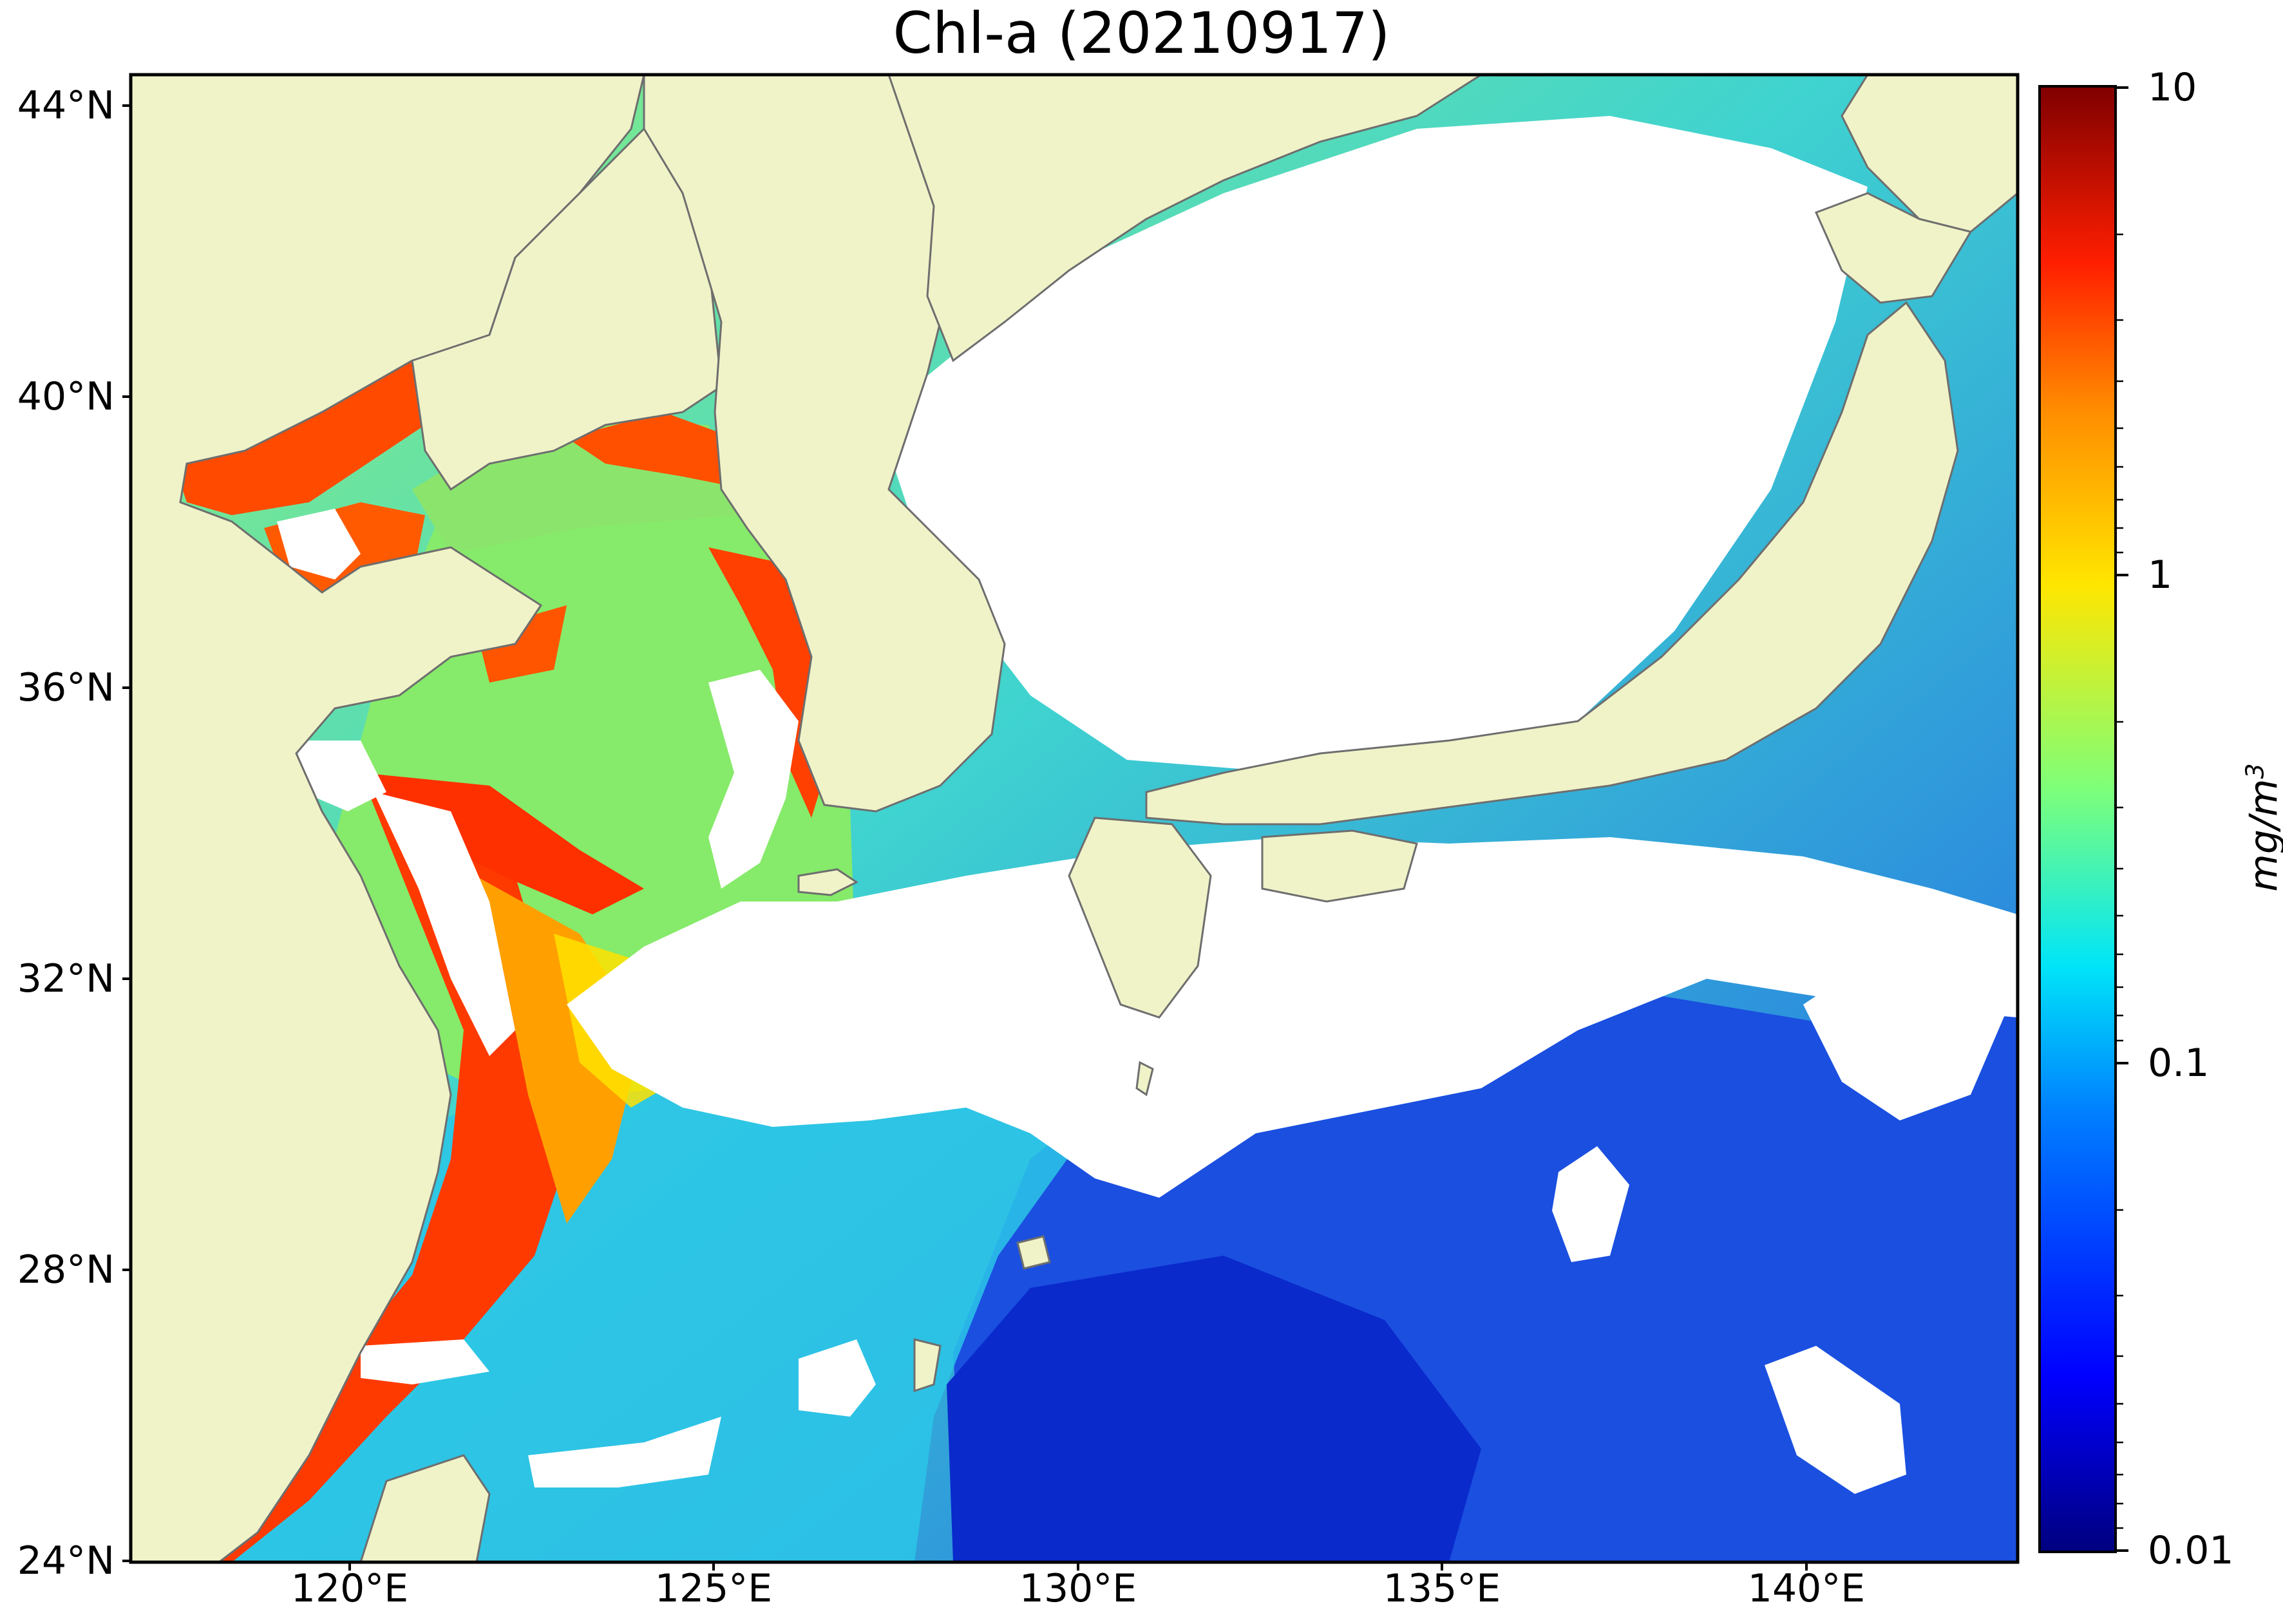 The height and width of the screenshot is (1624, 2283). Describe the element at coordinates (1292, 1018) in the screenshot. I see `cloud-east-china-sea` at that location.